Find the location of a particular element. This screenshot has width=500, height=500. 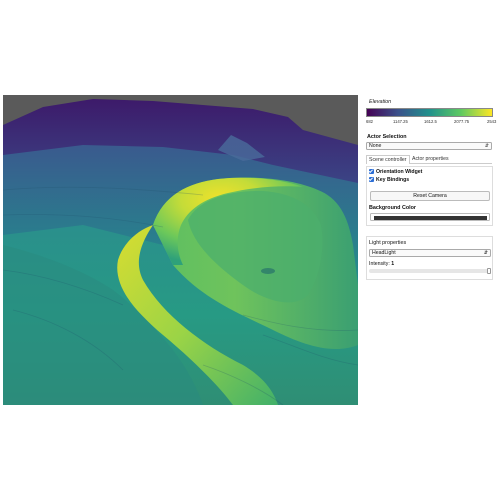

colorbar-tick: 2077.75 is located at coordinates (462, 121).